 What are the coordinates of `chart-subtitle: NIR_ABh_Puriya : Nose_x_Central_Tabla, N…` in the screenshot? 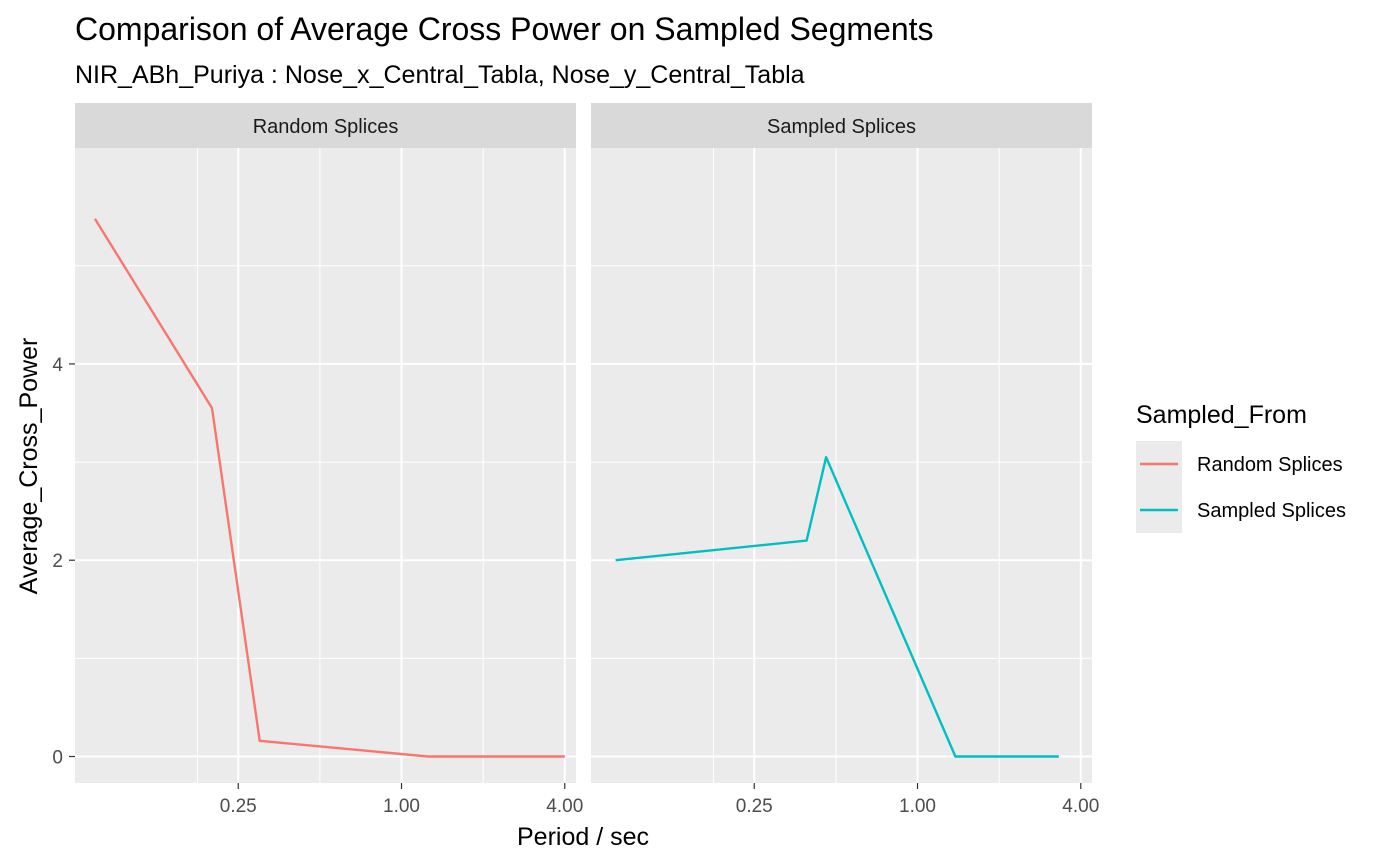 It's located at (440, 75).